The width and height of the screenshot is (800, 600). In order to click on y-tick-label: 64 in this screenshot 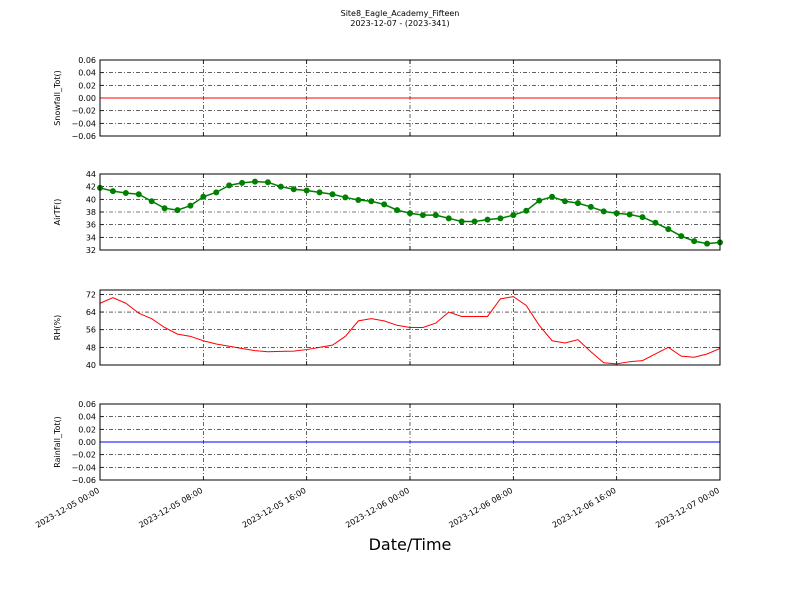, I will do `click(91, 312)`.